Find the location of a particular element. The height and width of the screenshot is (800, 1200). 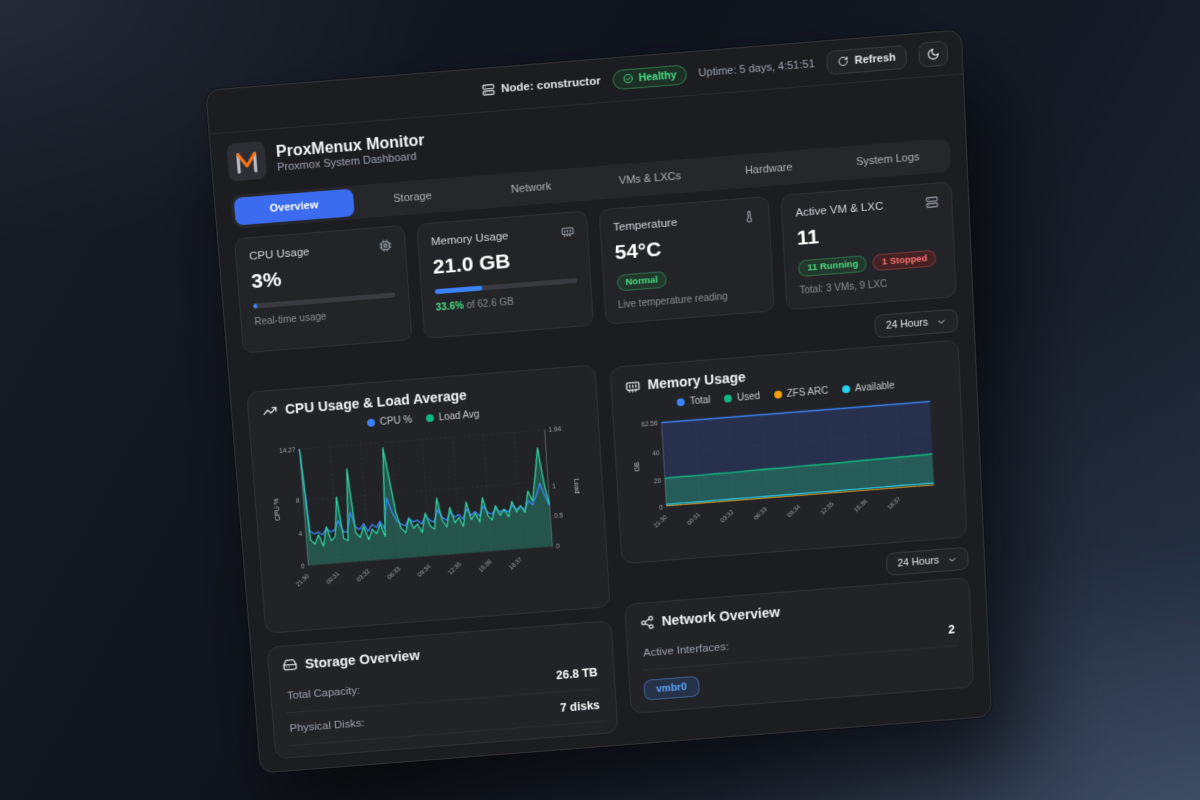

memory-usage-card: Memory Usage 21.0 GB 33.6% of 62.6 GB is located at coordinates (504, 275).